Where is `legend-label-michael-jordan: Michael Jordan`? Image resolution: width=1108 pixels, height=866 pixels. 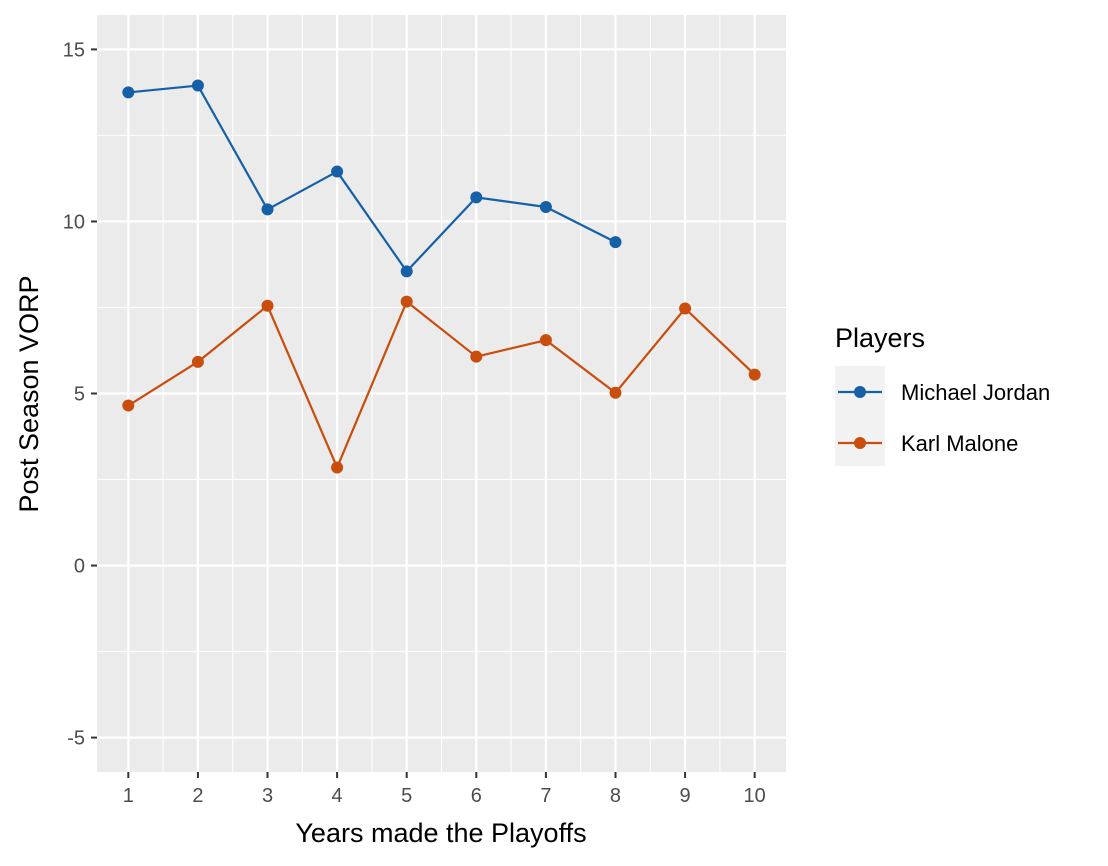
legend-label-michael-jordan: Michael Jordan is located at coordinates (975, 392).